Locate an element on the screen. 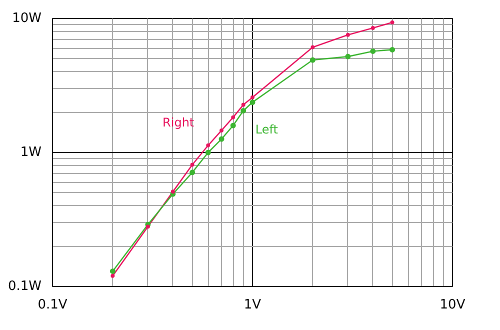  y-tick-label: 0.1W is located at coordinates (25, 286).